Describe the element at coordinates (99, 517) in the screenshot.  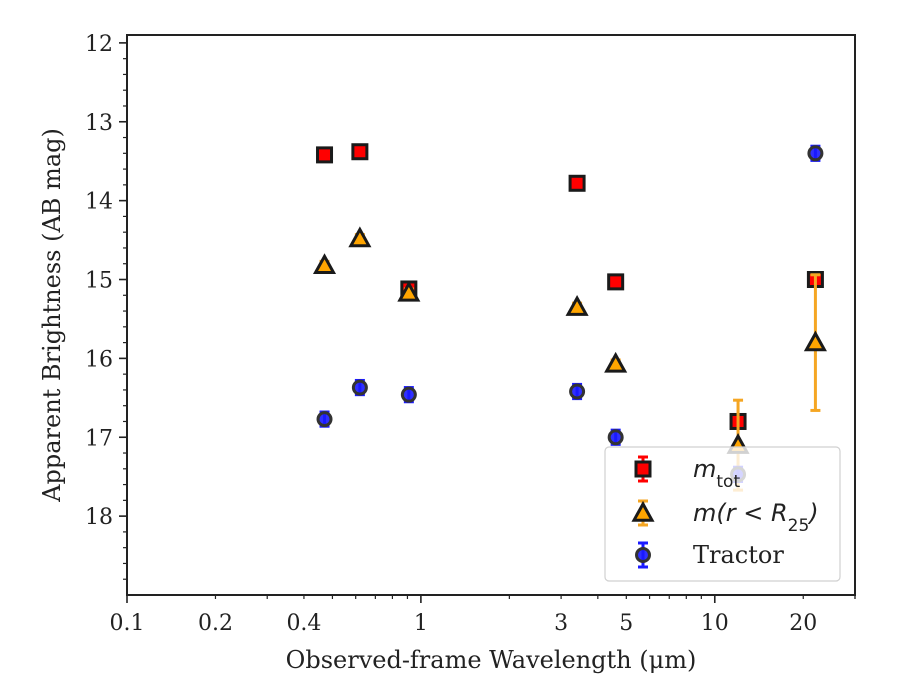
I see `y-tick-label: 18` at that location.